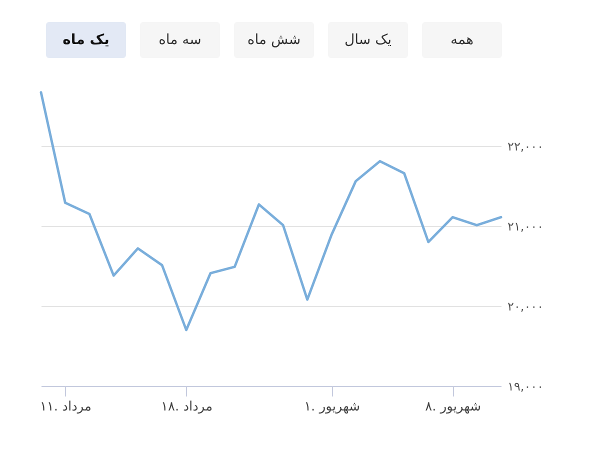 This screenshot has height=458, width=608. What do you see at coordinates (66, 407) in the screenshot?
I see `x-tick-label: ۱۱. مرداد` at bounding box center [66, 407].